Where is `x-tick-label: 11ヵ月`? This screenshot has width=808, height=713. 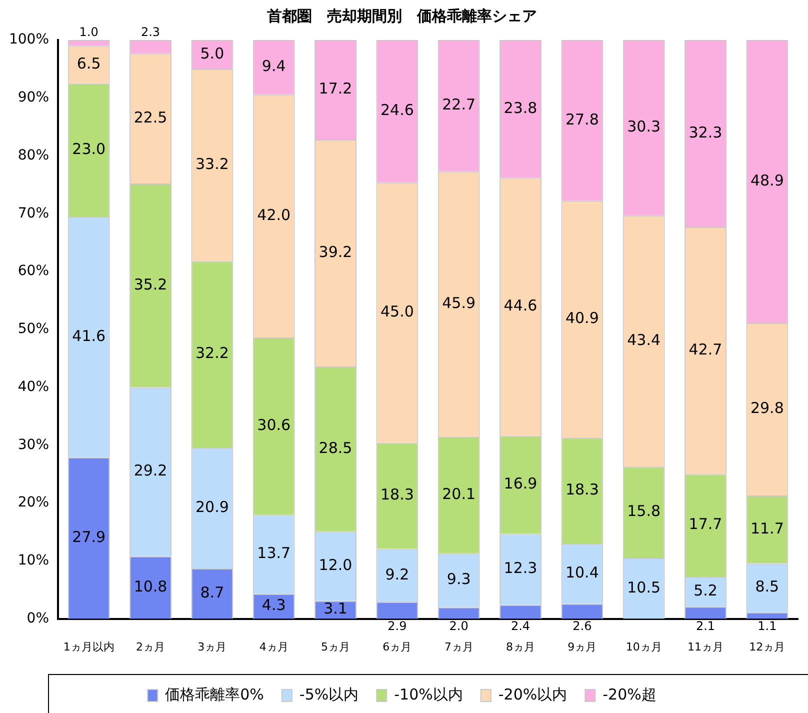
x-tick-label: 11ヵ月 is located at coordinates (706, 647).